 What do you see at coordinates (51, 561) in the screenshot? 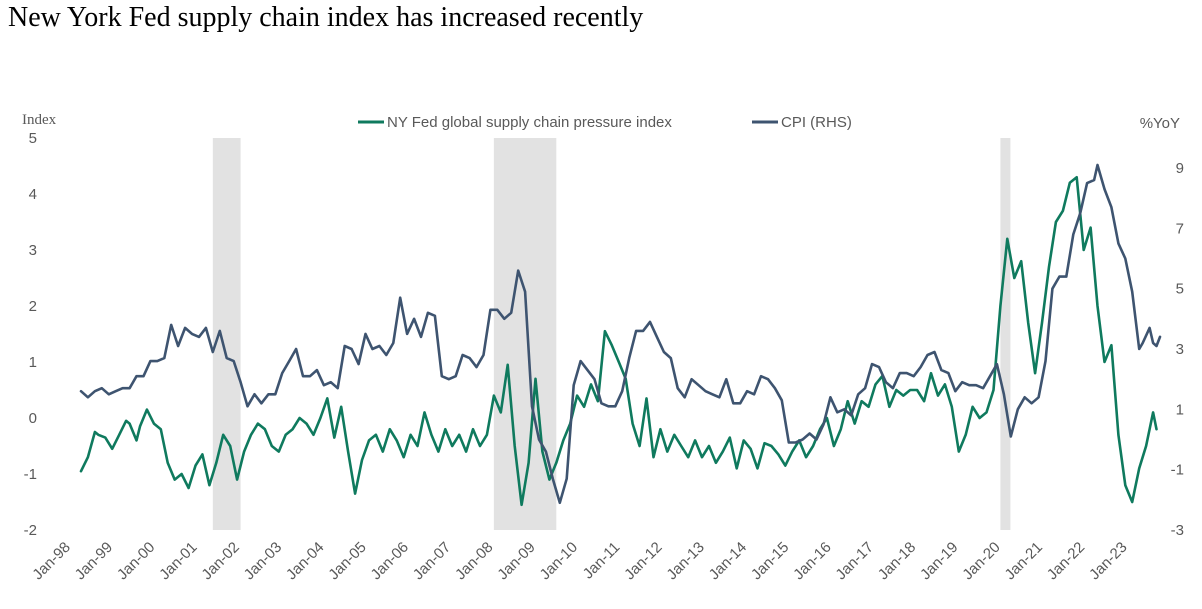
I see `x-tick-label: Jan-98` at bounding box center [51, 561].